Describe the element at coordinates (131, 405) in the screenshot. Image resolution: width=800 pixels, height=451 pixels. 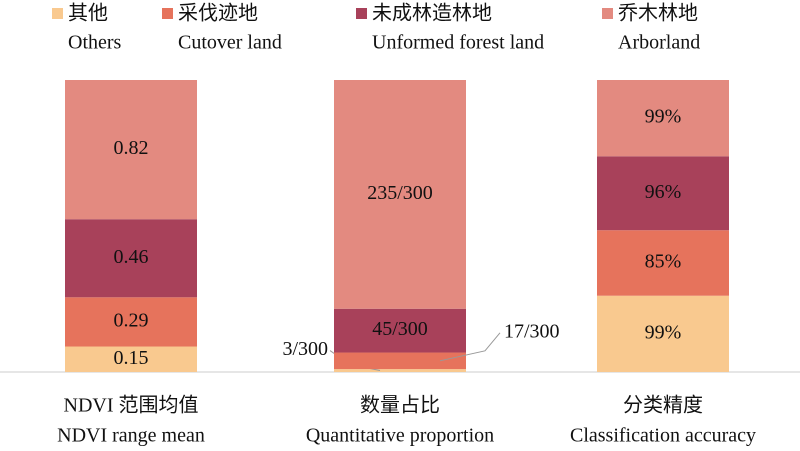
I see `x-tick-label: NDVI 范围均值` at that location.